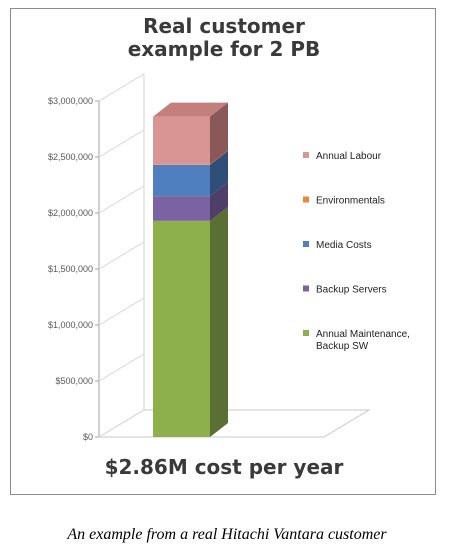 The width and height of the screenshot is (454, 557). I want to click on legend-label: Annual Labour, so click(349, 156).